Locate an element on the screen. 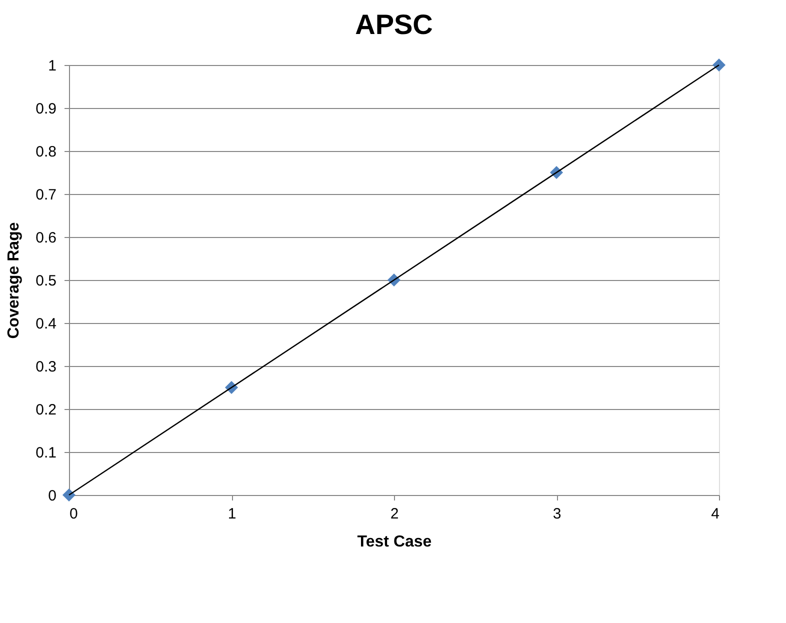 This screenshot has height=623, width=786. x-tick-label: 3 is located at coordinates (557, 514).